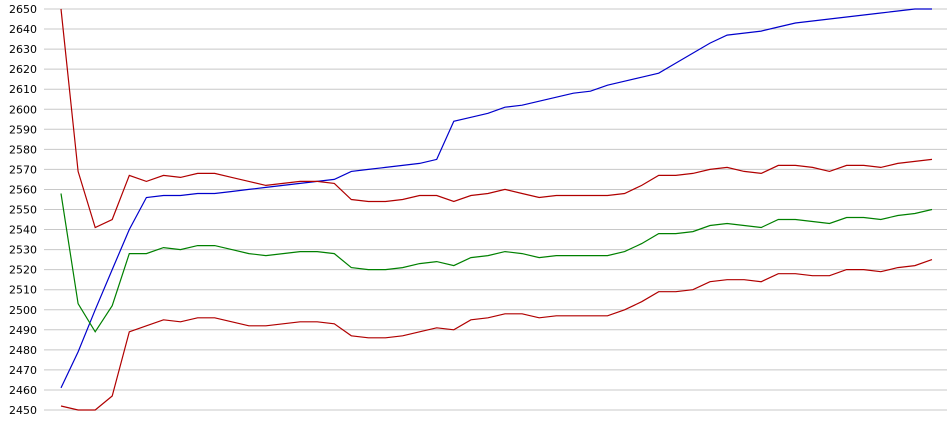 This screenshot has width=950, height=435. Describe the element at coordinates (23, 89) in the screenshot. I see `y-tick-label: 2610` at that location.